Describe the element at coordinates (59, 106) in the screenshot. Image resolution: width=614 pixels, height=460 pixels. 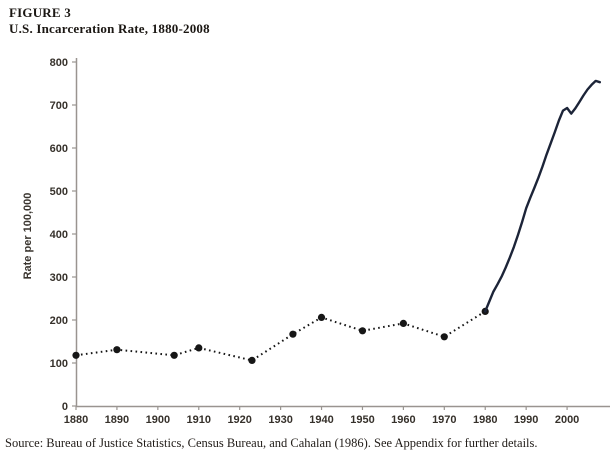
I see `y-tick-label: 700` at that location.